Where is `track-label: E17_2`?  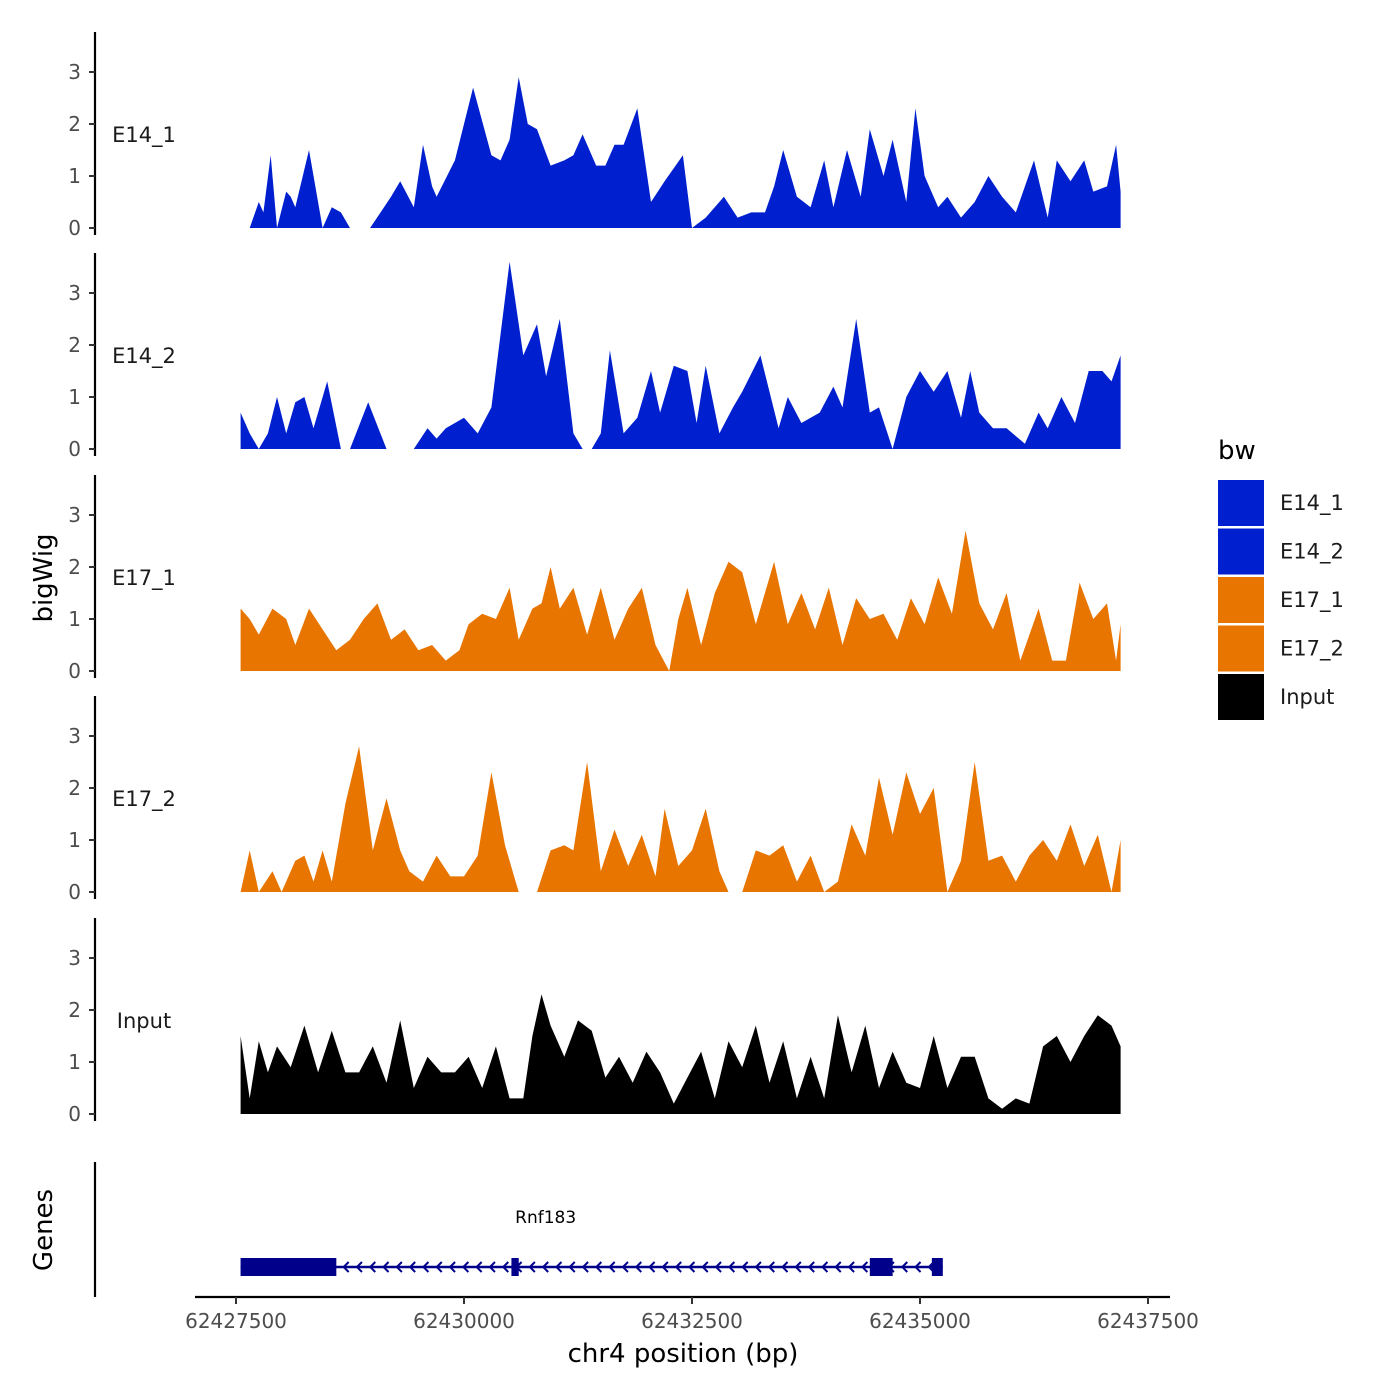 track-label: E17_2 is located at coordinates (144, 799).